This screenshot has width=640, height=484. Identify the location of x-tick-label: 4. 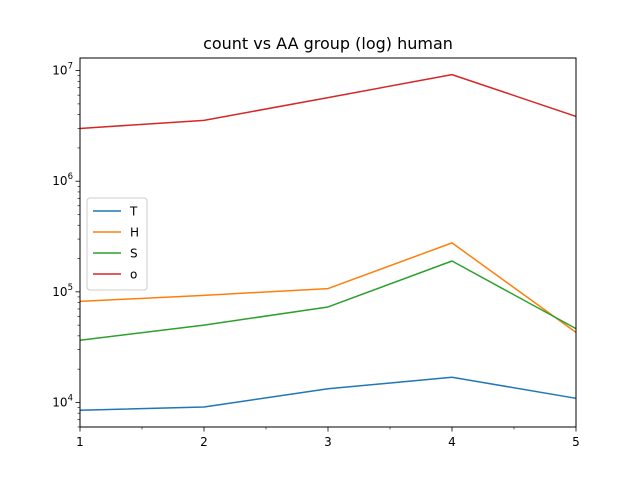
(452, 442).